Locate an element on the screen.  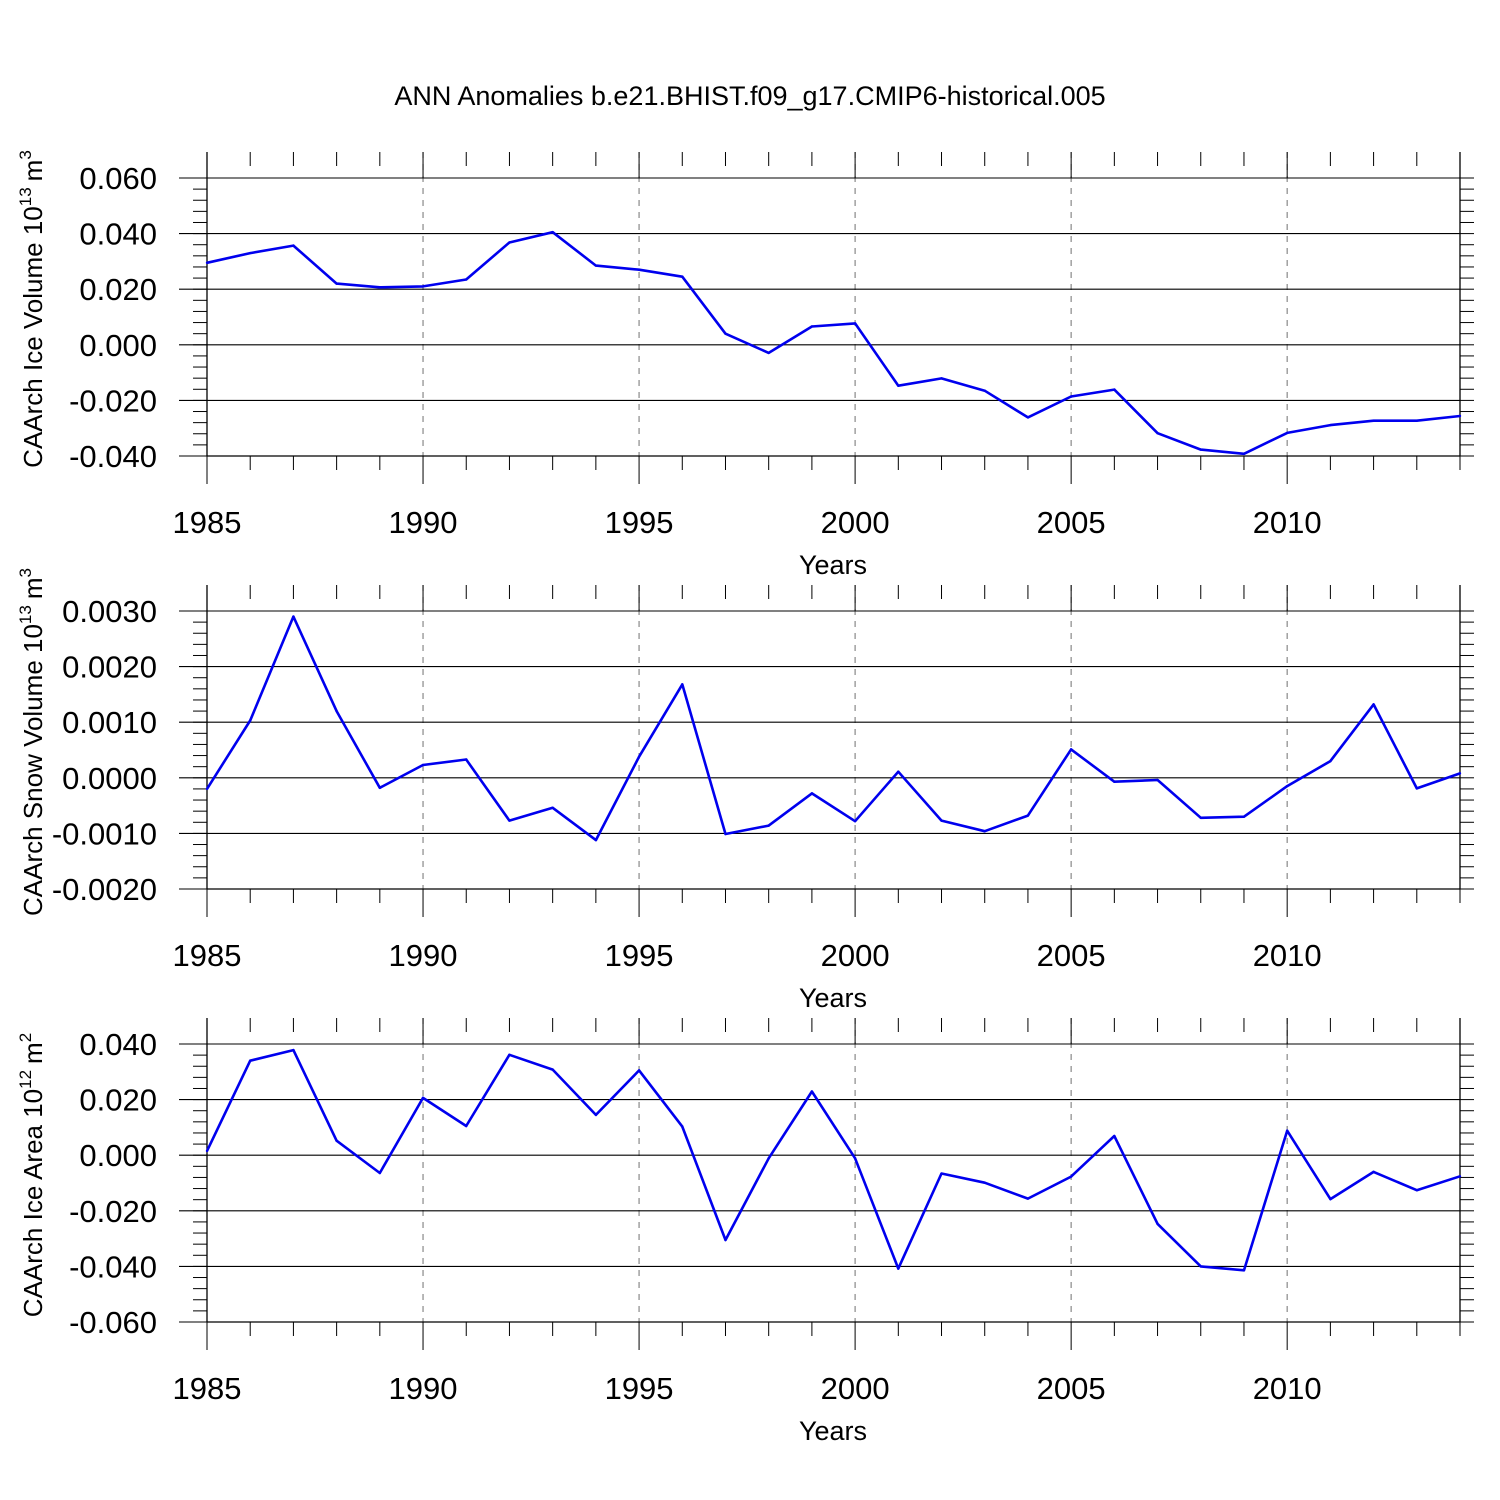
y-axis-title: CAArch Ice Area 1012 m2 is located at coordinates (32, 1175).